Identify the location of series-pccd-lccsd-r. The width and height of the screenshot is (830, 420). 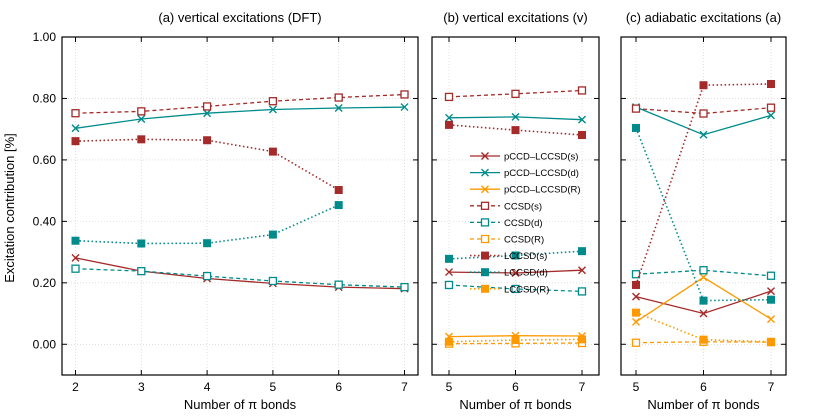
(703, 299).